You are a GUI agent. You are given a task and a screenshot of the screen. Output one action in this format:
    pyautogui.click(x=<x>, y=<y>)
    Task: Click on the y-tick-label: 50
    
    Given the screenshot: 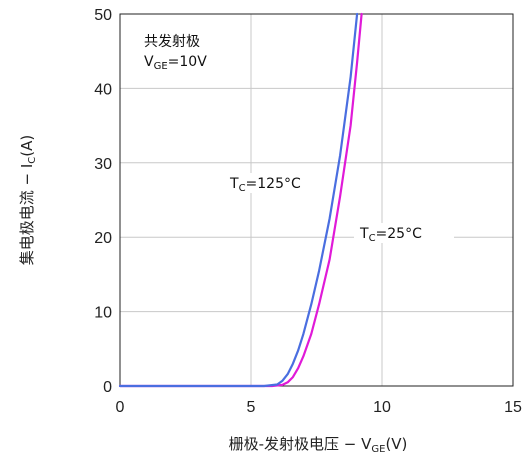 What is the action you would take?
    pyautogui.click(x=103, y=15)
    